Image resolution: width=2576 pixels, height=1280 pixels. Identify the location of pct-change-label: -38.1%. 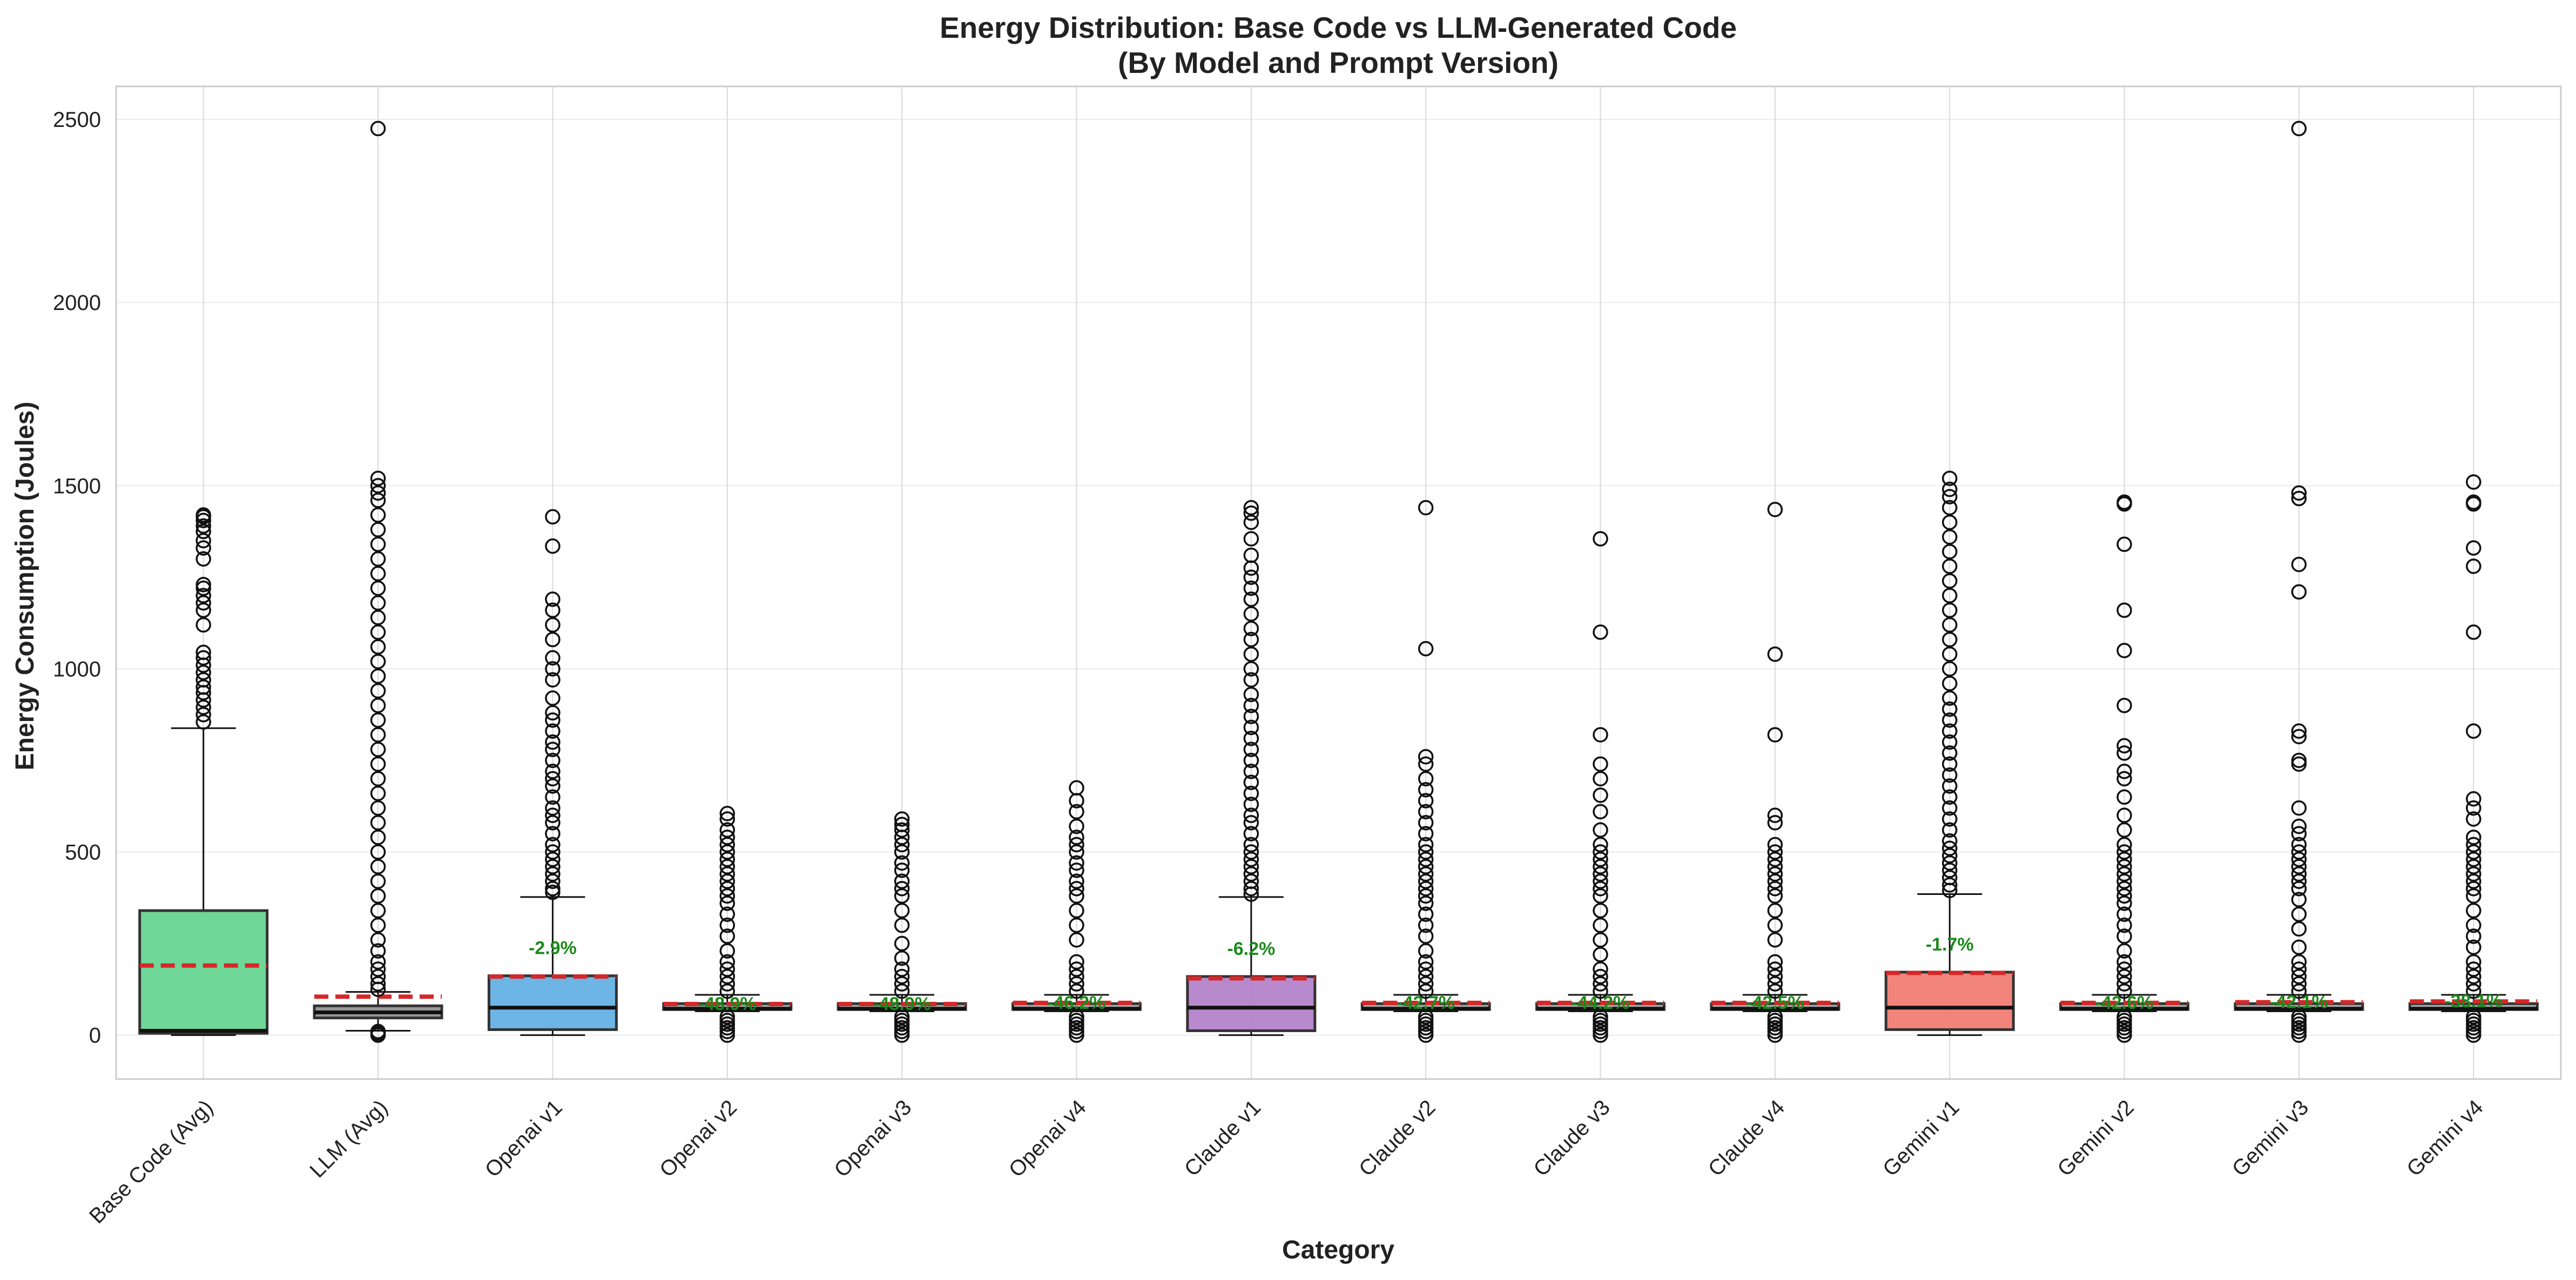
(2473, 1001).